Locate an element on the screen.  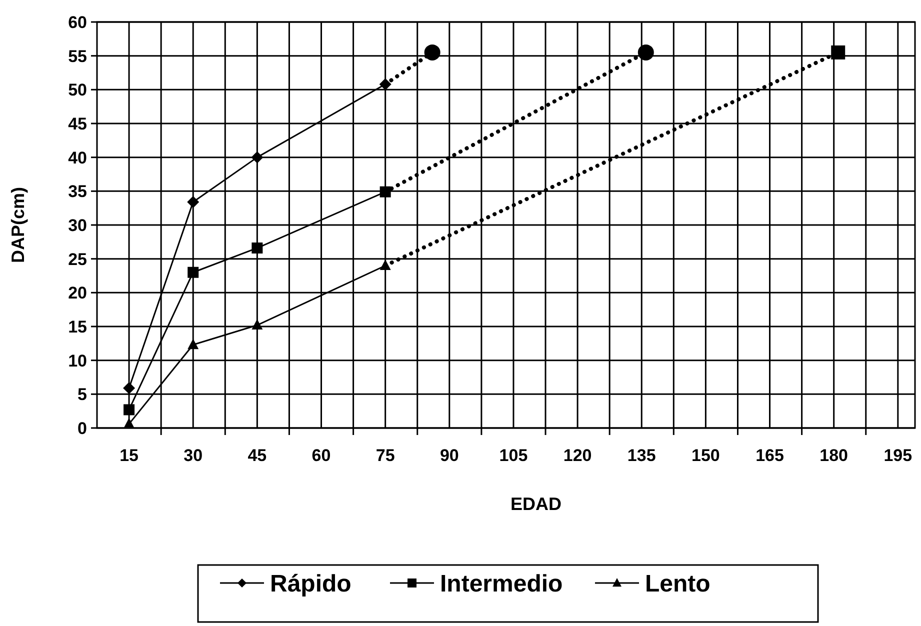
y-tick-label: 40 is located at coordinates (77, 158).